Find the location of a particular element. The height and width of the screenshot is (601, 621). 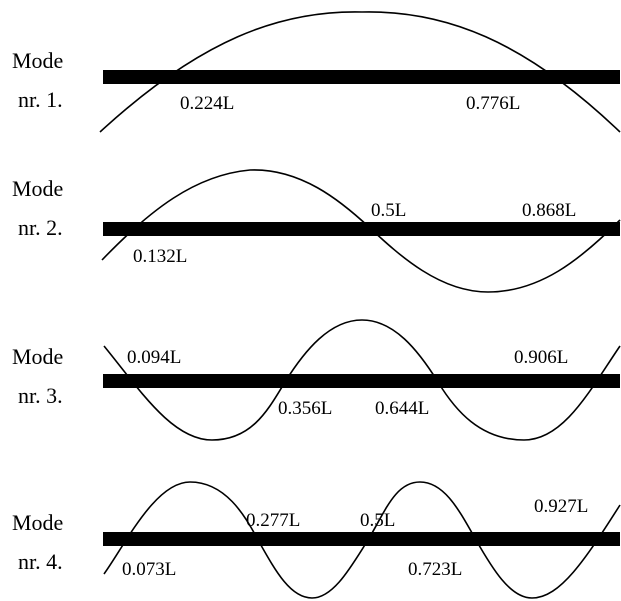

mode-2-node-label-3: 0.868L is located at coordinates (549, 210).